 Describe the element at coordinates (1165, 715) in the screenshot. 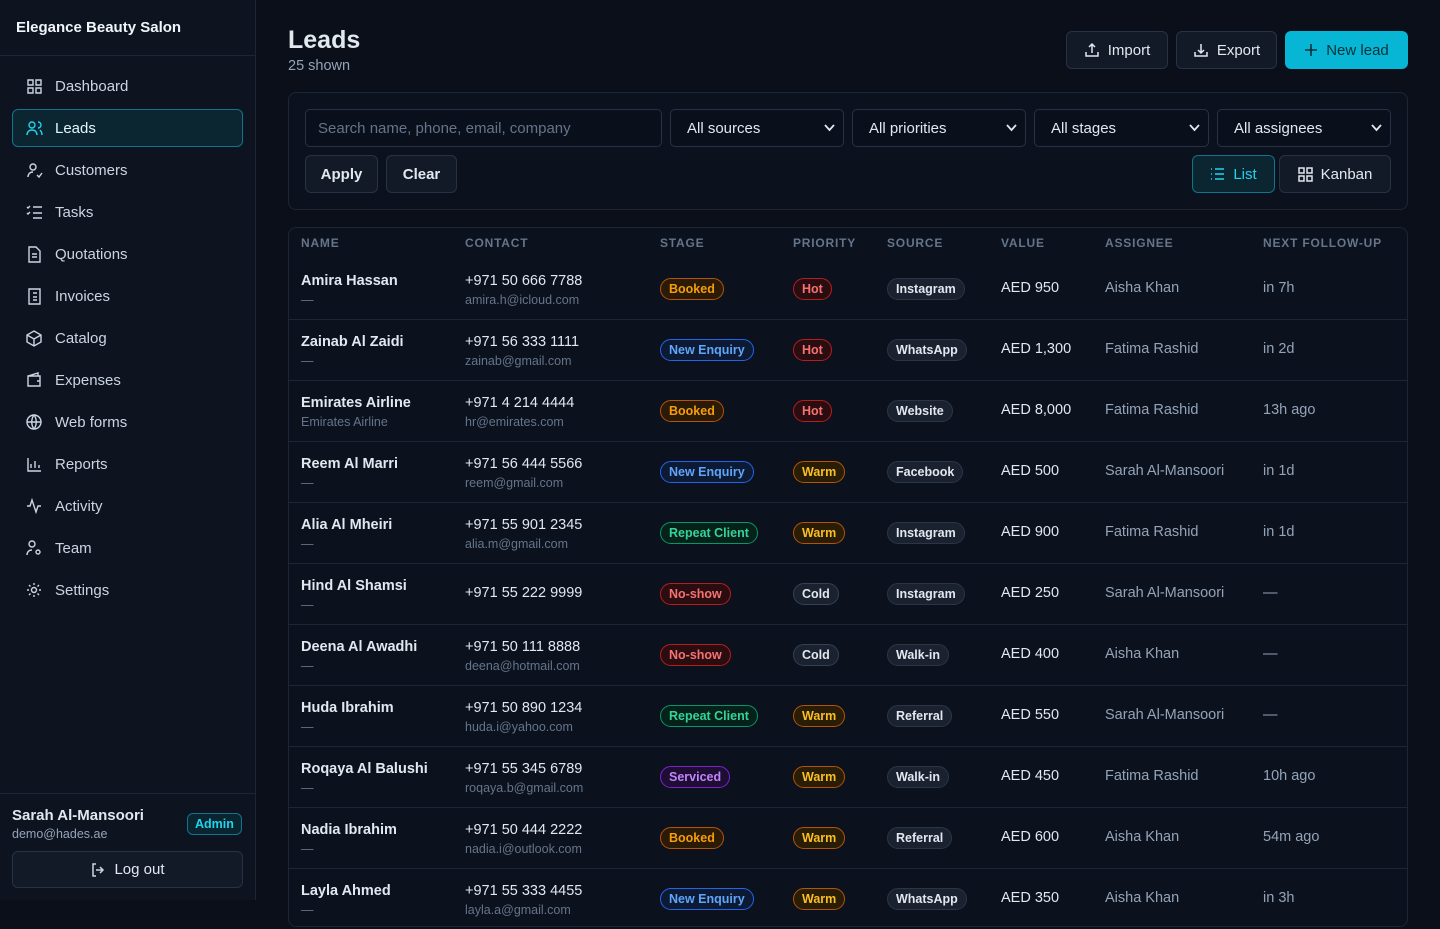

I see `lead-assignee: Sarah Al-Mansoori` at that location.